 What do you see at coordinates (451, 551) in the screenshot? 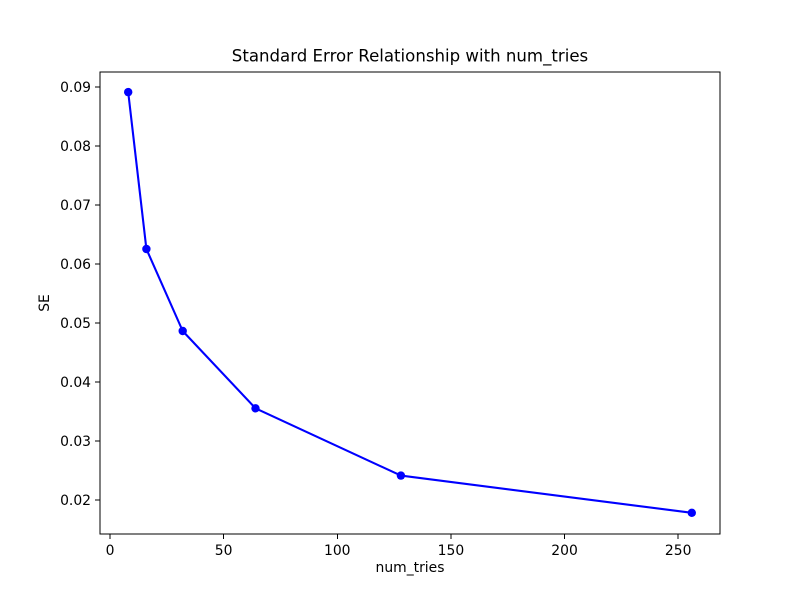
I see `x-tick-label: 150` at bounding box center [451, 551].